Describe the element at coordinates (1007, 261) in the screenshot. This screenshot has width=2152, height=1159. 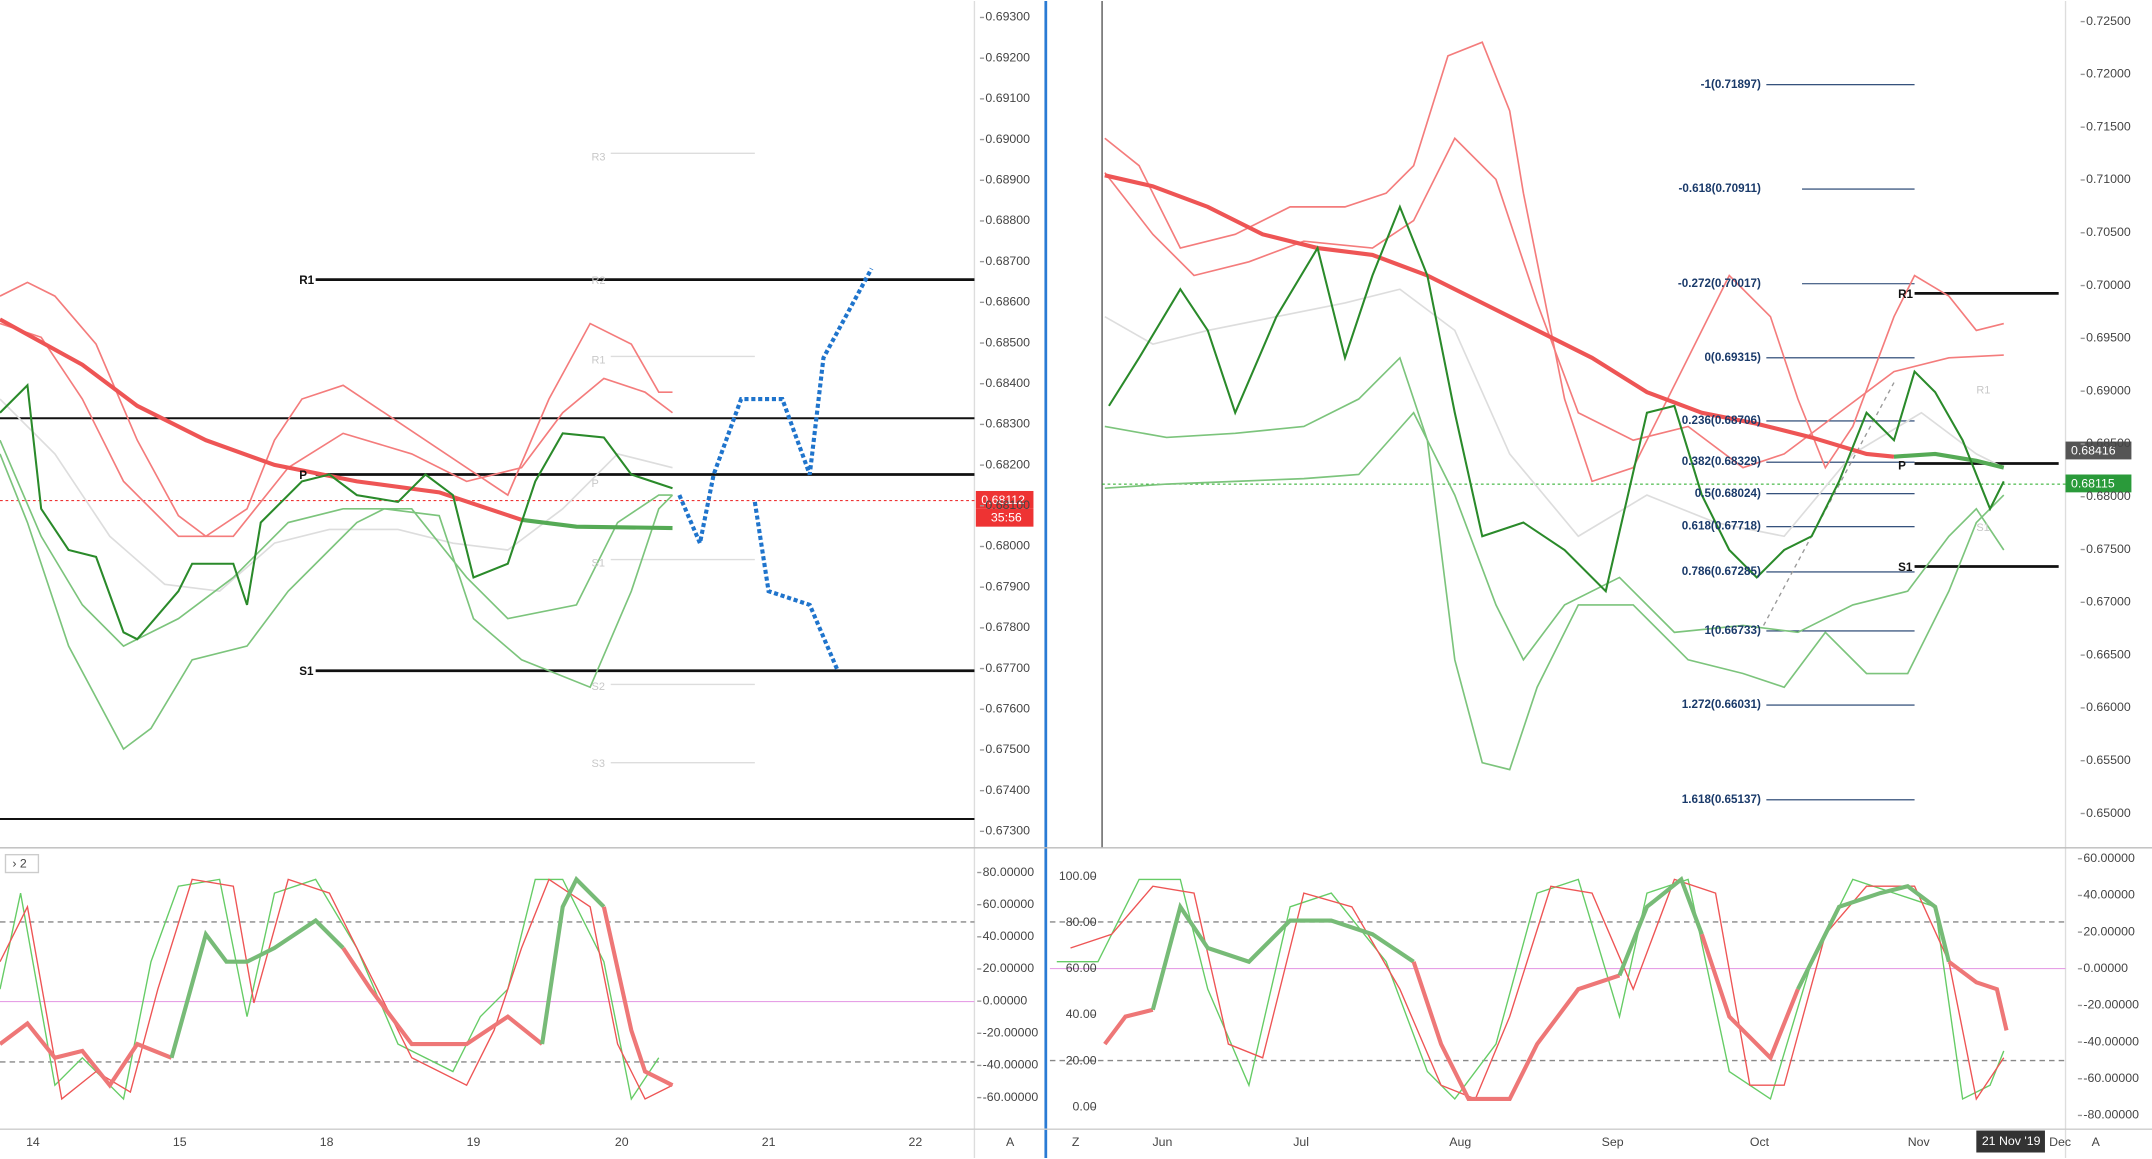
I see `axis-label: 0.68700` at that location.